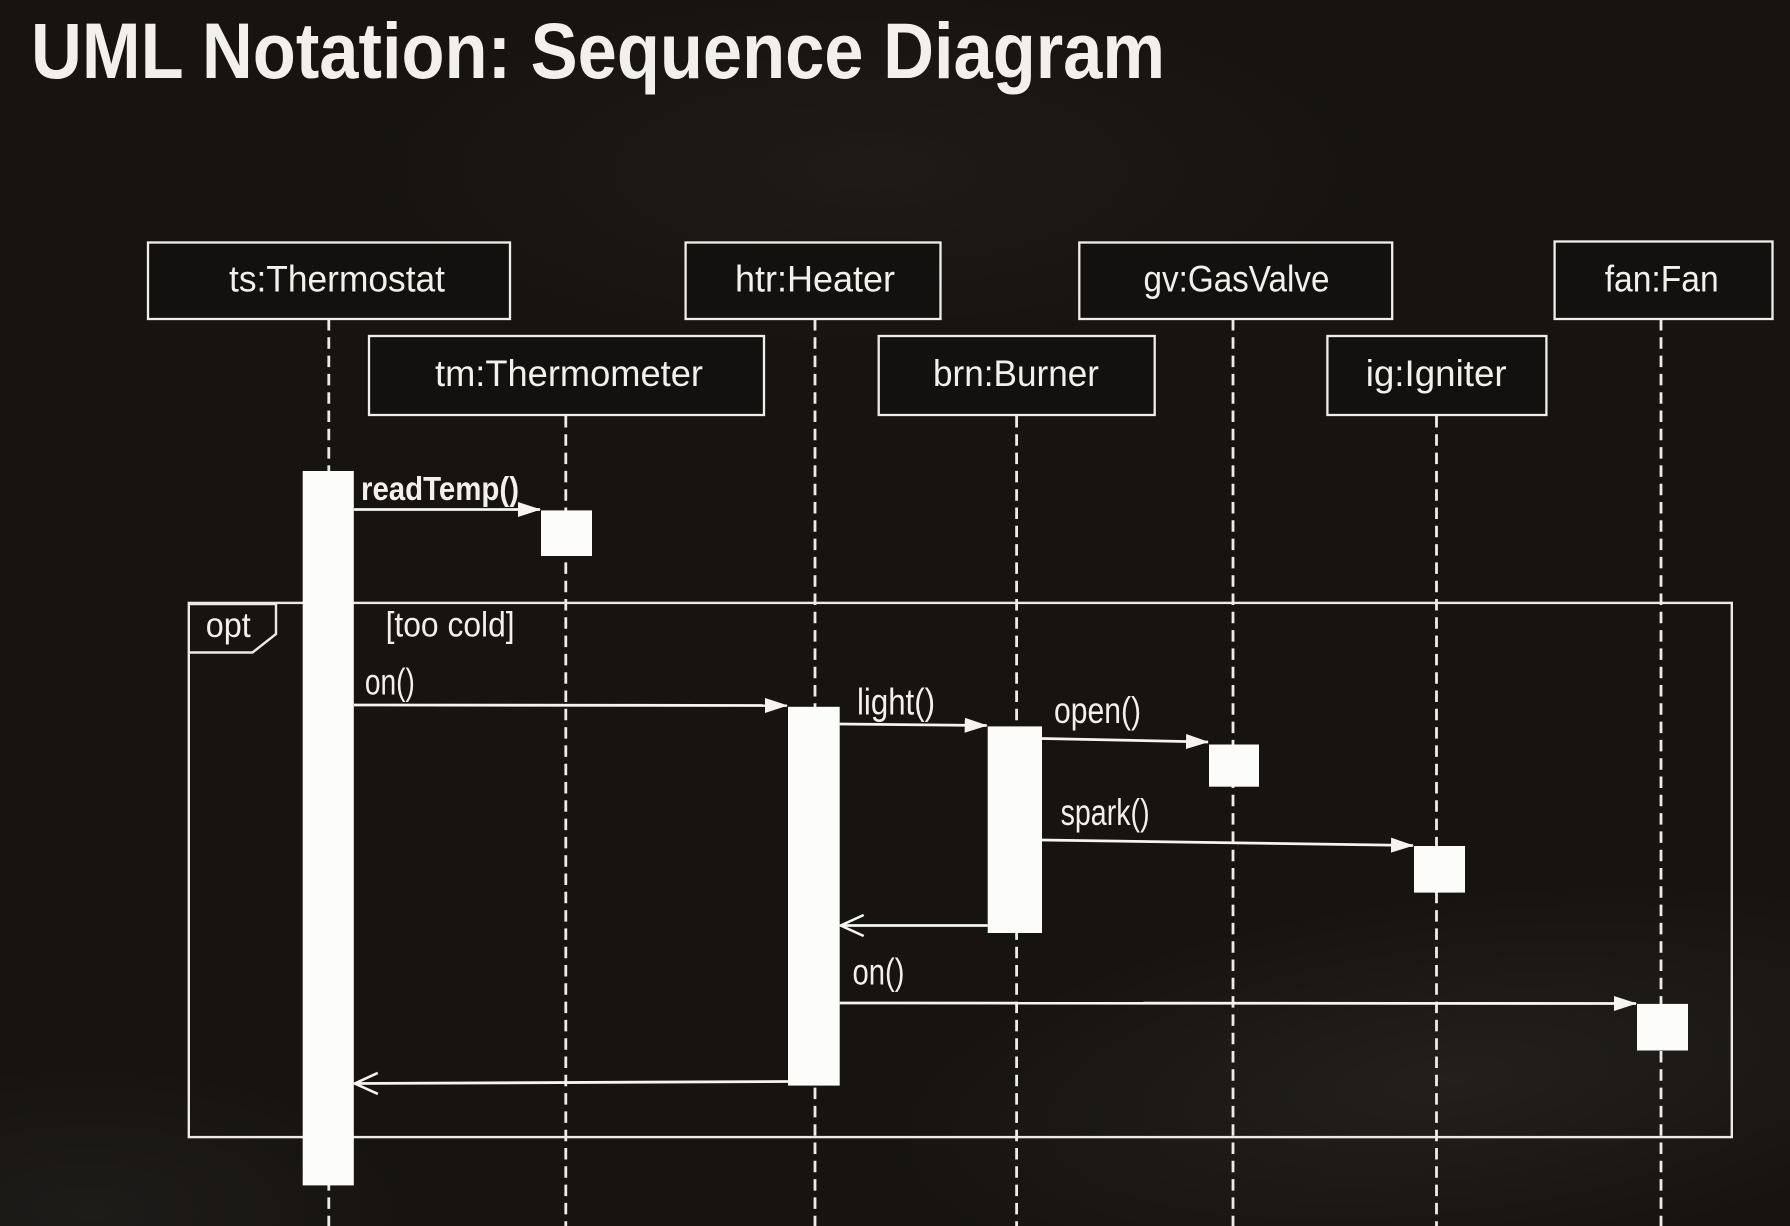  What do you see at coordinates (228, 625) in the screenshot?
I see `svg-text: opt` at bounding box center [228, 625].